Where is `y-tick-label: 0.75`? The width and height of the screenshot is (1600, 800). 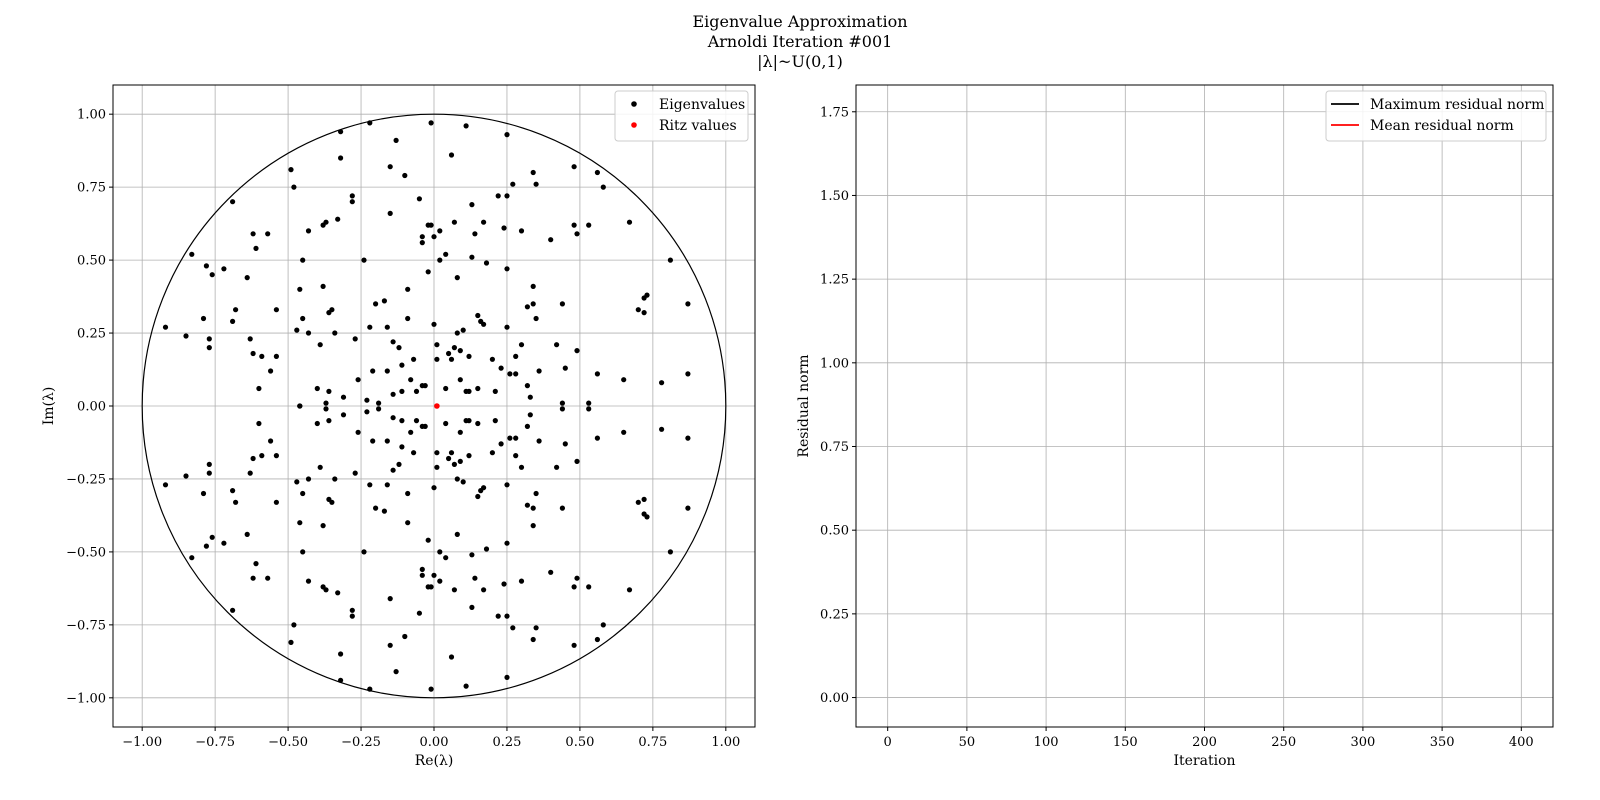
y-tick-label: 0.75 is located at coordinates (834, 447).